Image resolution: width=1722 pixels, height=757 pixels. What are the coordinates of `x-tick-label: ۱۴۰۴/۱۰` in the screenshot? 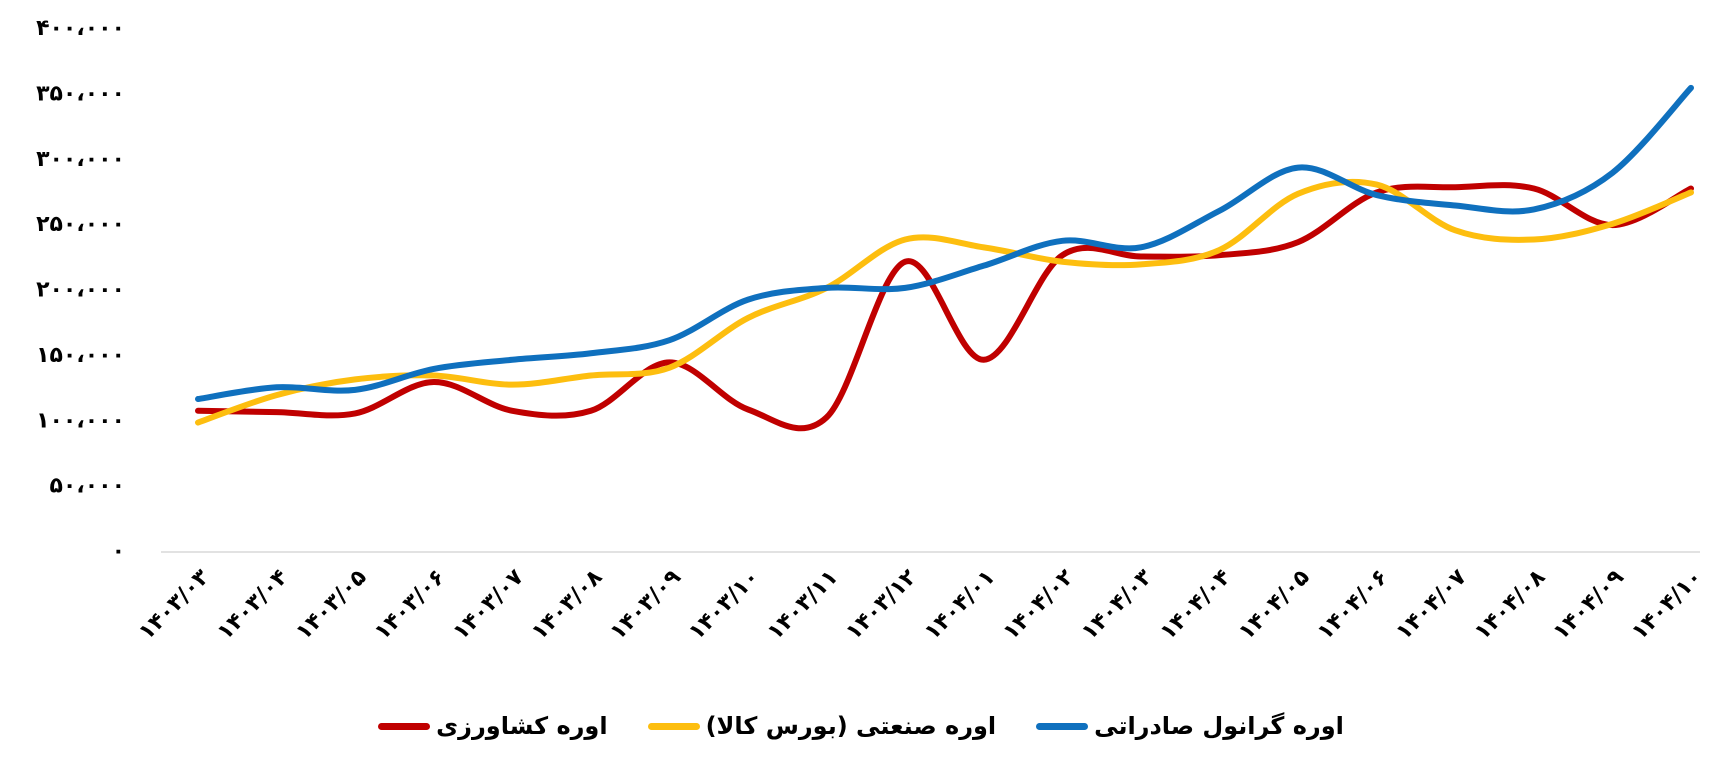 It's located at (1667, 605).